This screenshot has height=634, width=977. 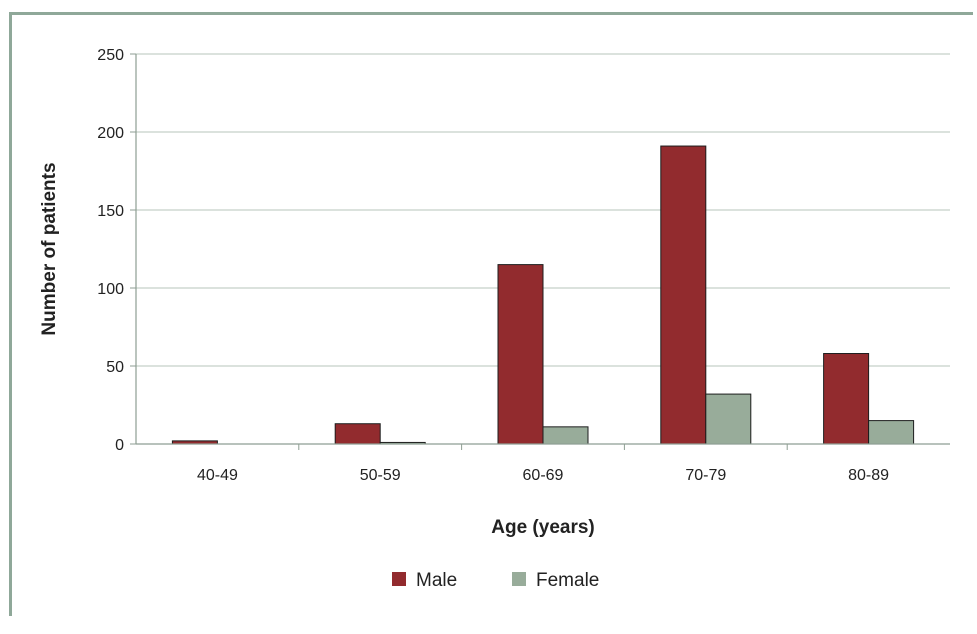 What do you see at coordinates (110, 289) in the screenshot?
I see `y-tick-label: 100` at bounding box center [110, 289].